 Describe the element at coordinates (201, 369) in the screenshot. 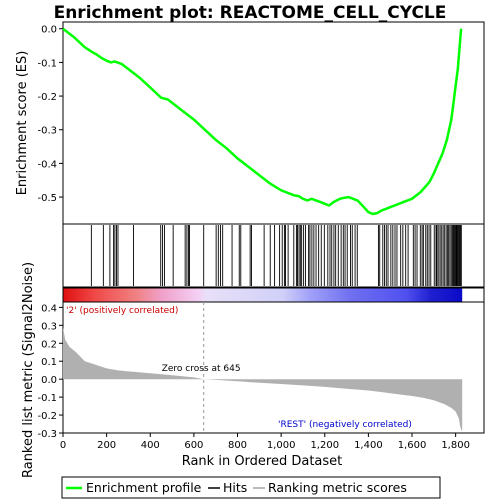

I see `zero-cross-label: Zero cross at 645` at that location.